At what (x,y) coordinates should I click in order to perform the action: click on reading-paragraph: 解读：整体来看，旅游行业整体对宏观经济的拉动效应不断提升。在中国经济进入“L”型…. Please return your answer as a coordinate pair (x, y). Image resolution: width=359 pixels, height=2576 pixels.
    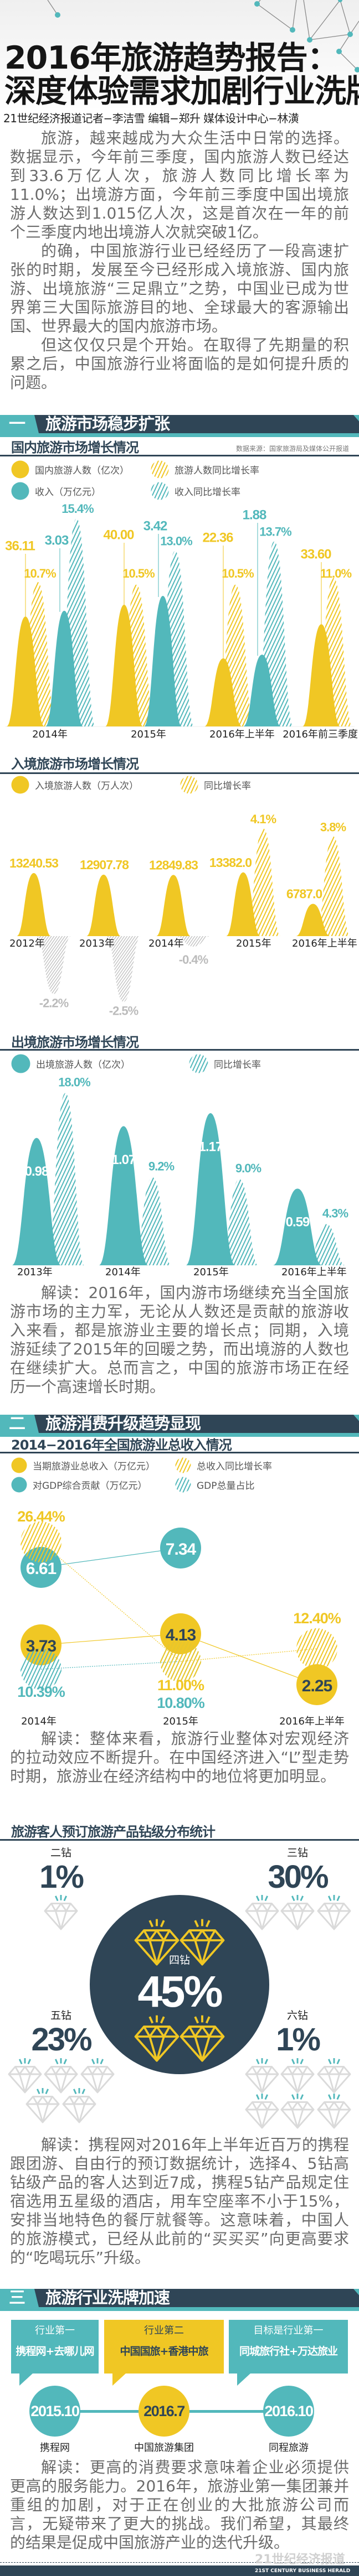
    Looking at the image, I should click on (179, 1757).